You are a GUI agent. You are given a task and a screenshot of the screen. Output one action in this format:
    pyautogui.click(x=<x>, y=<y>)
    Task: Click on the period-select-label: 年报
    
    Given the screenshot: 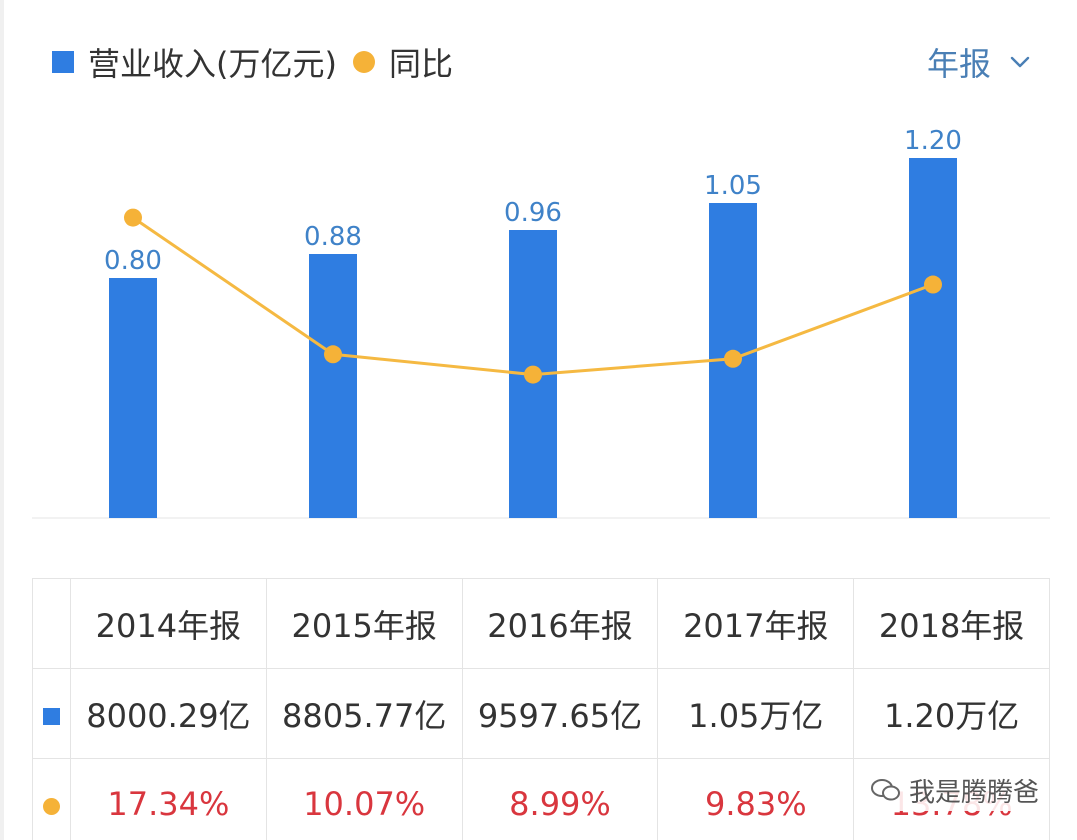 What is the action you would take?
    pyautogui.click(x=958, y=64)
    